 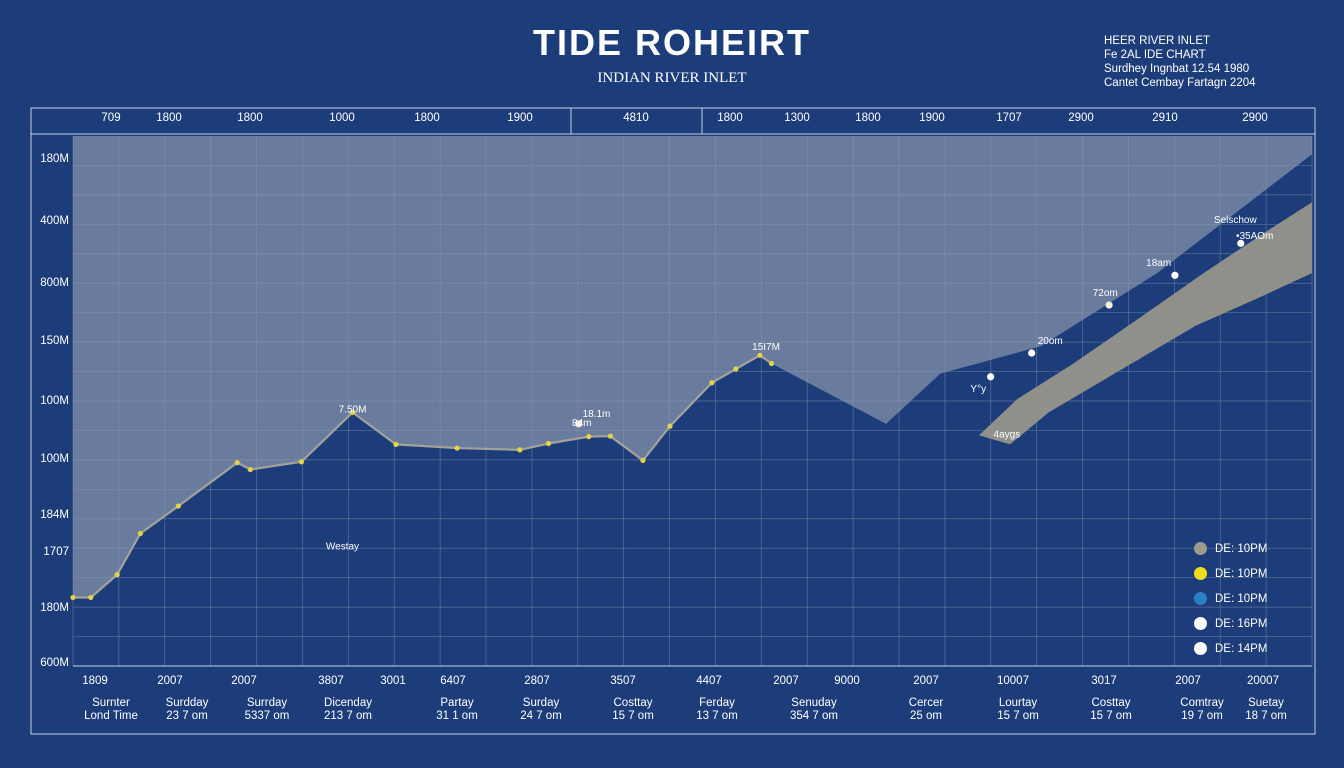 What do you see at coordinates (111, 703) in the screenshot?
I see `bottom-day-label: Surnter` at bounding box center [111, 703].